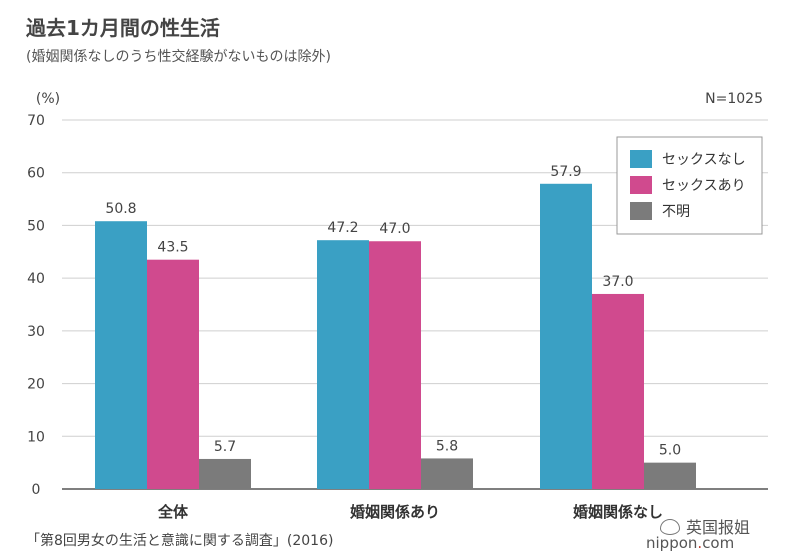 The width and height of the screenshot is (800, 556). Describe the element at coordinates (36, 121) in the screenshot. I see `y-tick-label: 70` at that location.